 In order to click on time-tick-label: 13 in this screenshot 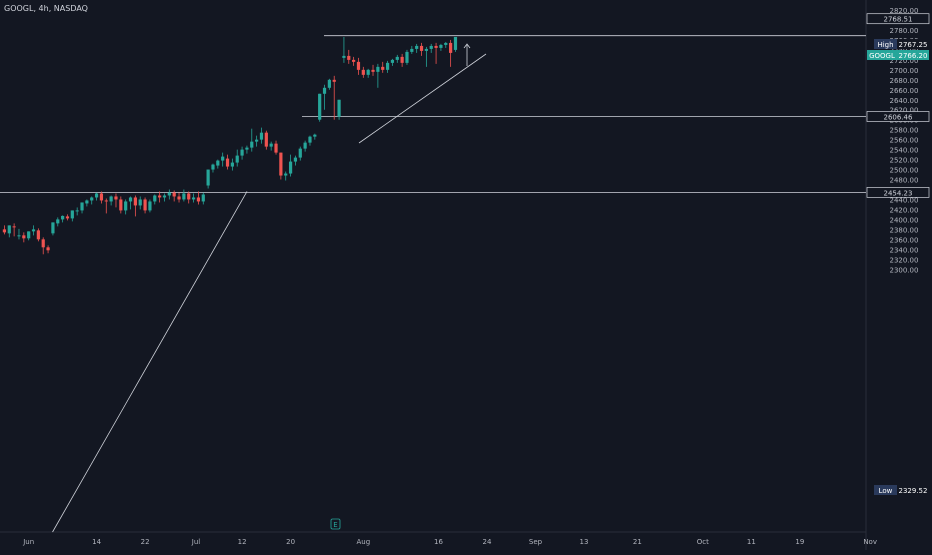, I will do `click(584, 542)`.